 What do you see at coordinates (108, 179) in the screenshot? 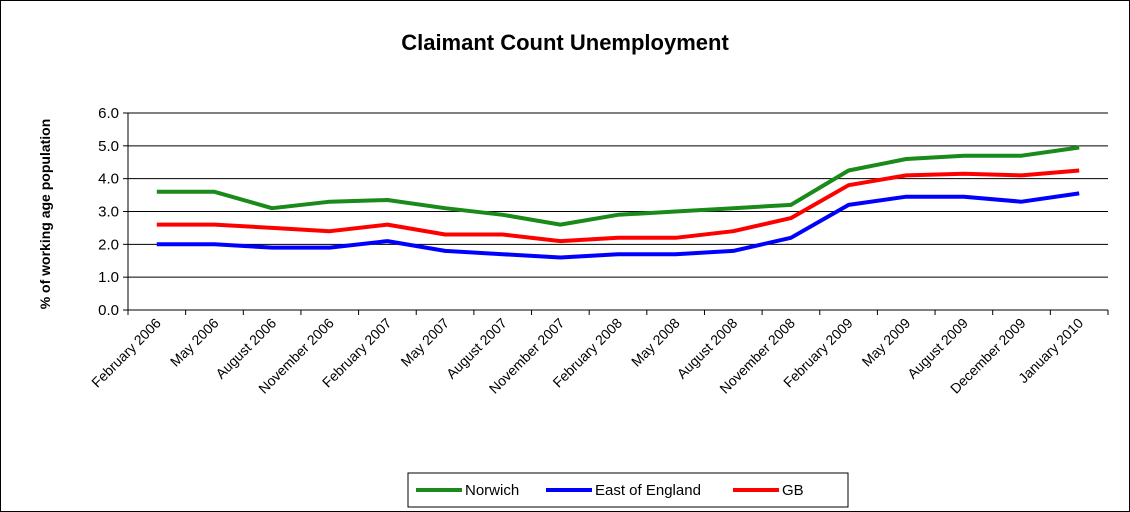
I see `y-tick-label: 4.0` at bounding box center [108, 179].